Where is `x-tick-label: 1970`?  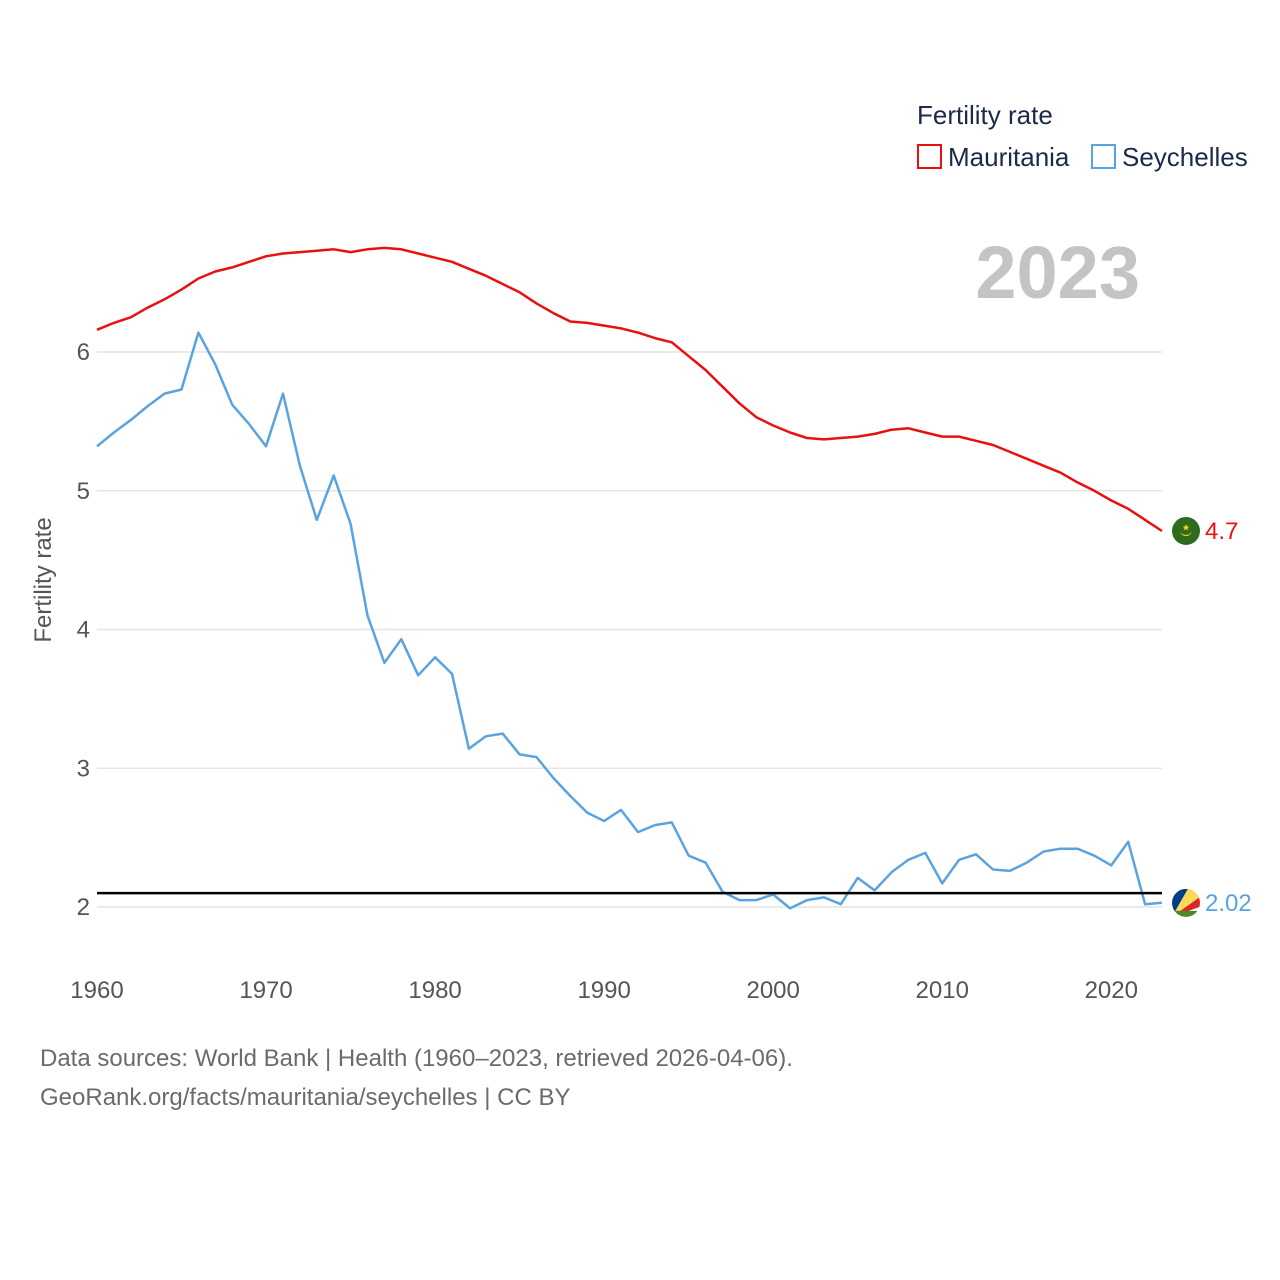 x-tick-label: 1970 is located at coordinates (265, 990).